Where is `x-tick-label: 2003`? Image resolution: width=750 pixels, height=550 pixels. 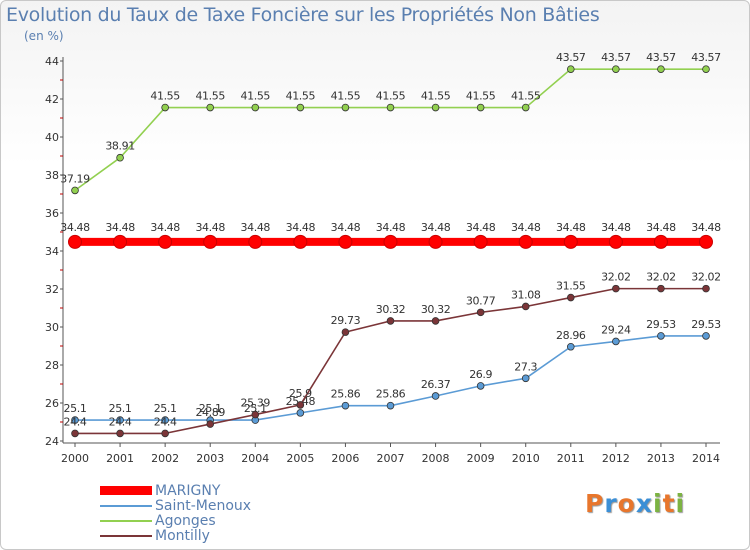
x-tick-label: 2003 is located at coordinates (210, 458).